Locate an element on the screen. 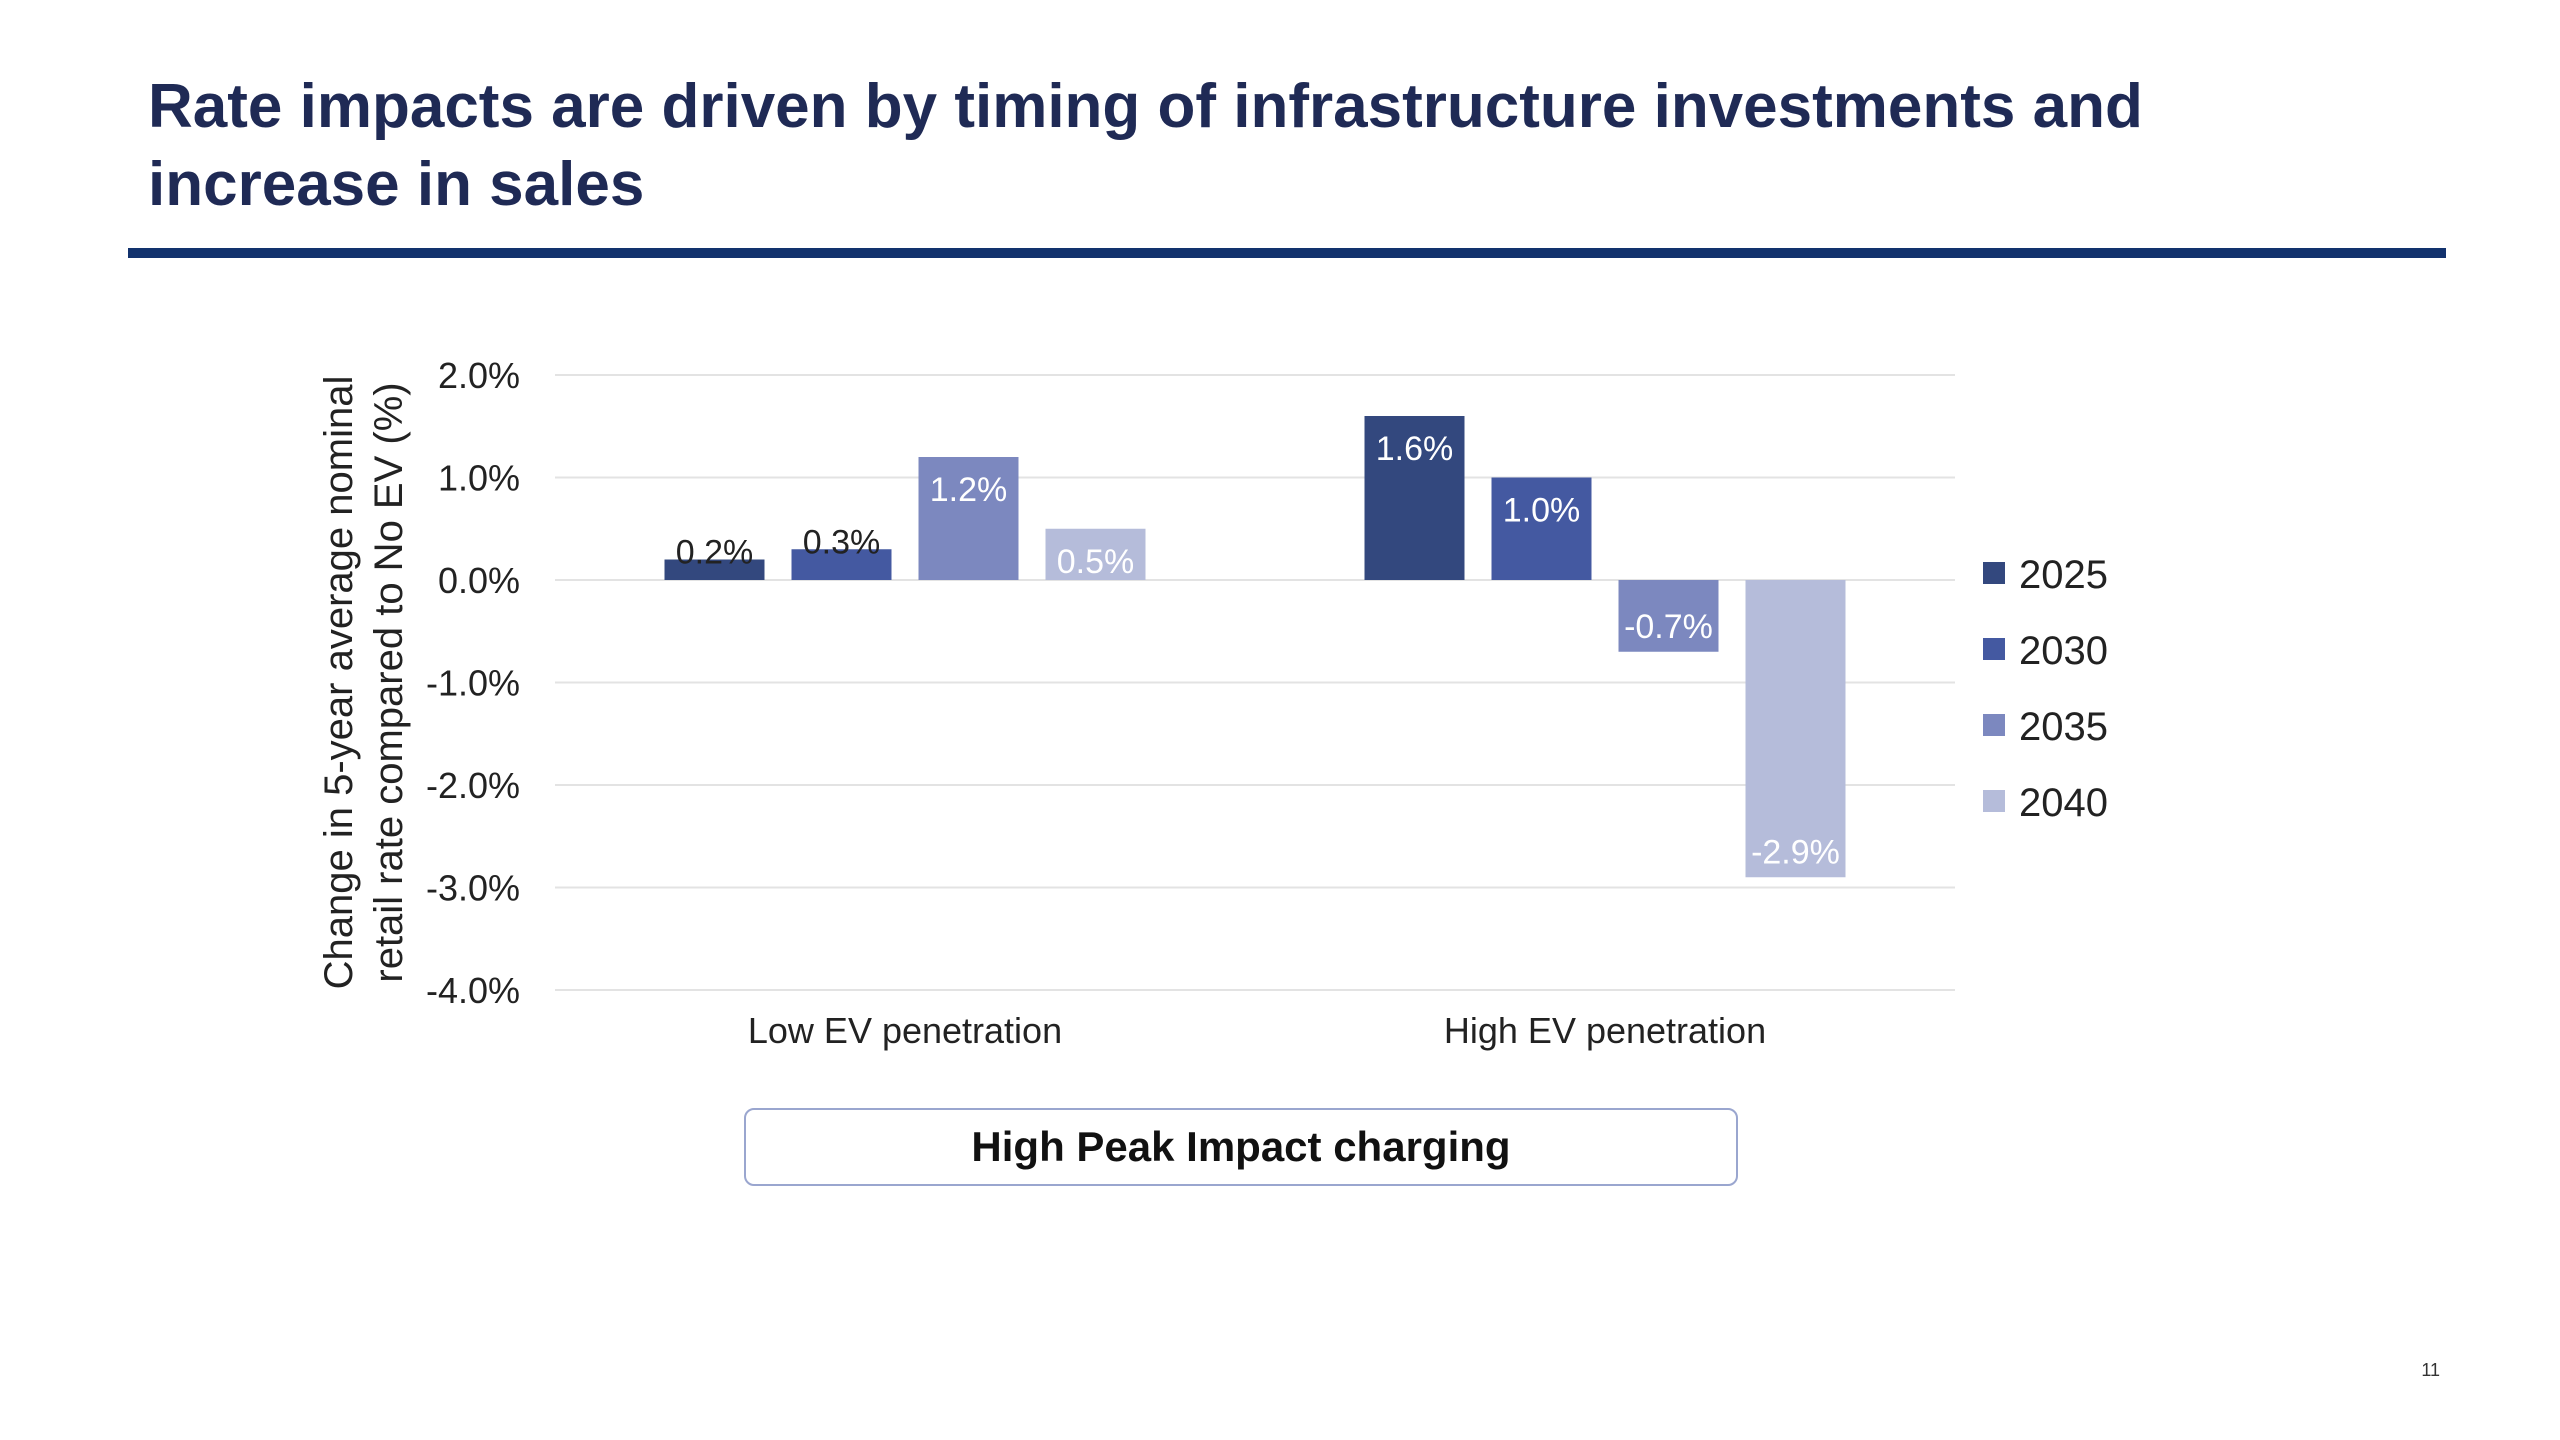 This screenshot has height=1440, width=2560. bar-2025-low is located at coordinates (714, 569).